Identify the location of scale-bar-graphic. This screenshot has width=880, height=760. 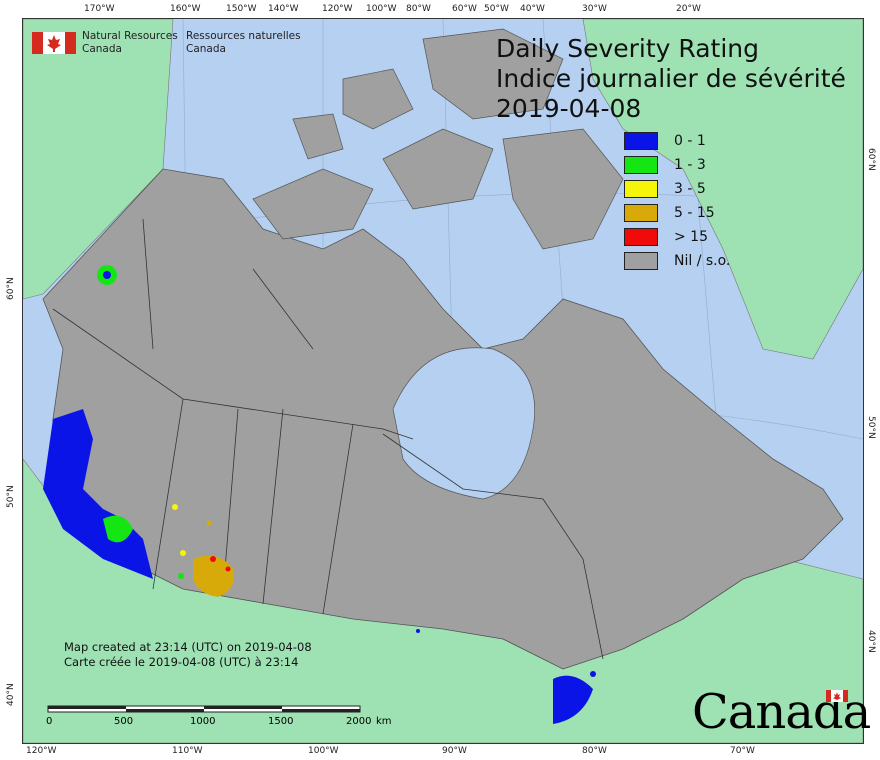
(204, 709).